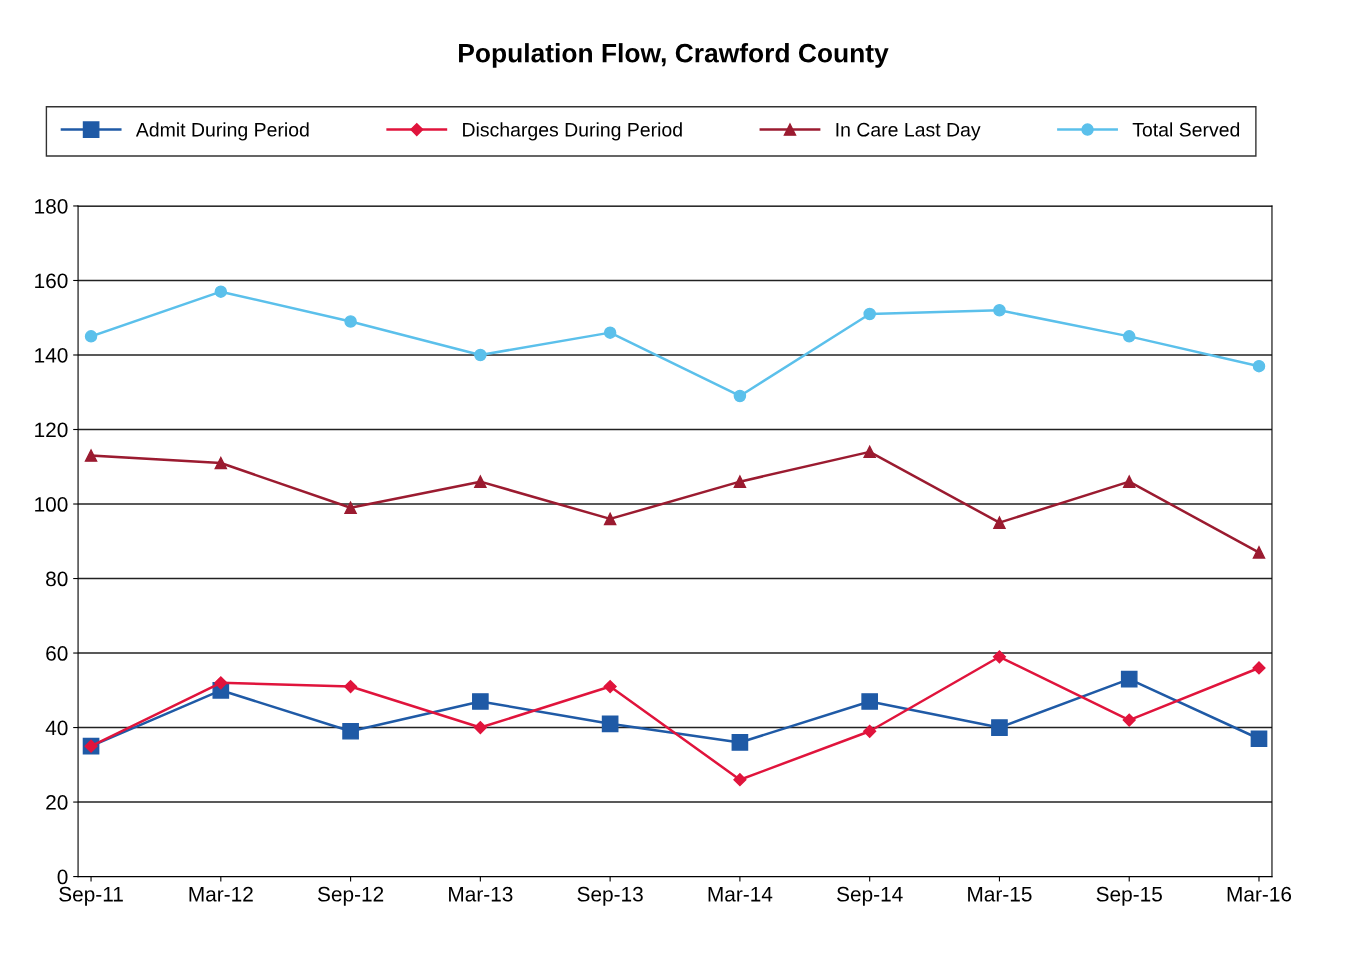  I want to click on legend-label: Discharges During Period, so click(572, 131).